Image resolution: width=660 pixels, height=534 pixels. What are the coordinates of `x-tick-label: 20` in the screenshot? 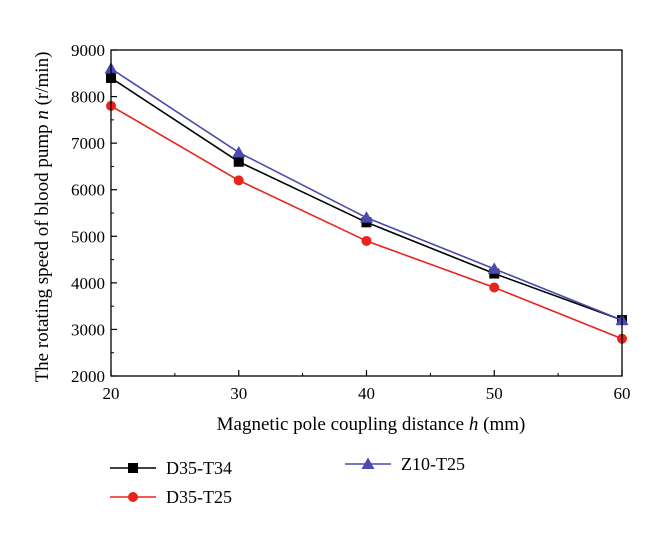 It's located at (111, 393).